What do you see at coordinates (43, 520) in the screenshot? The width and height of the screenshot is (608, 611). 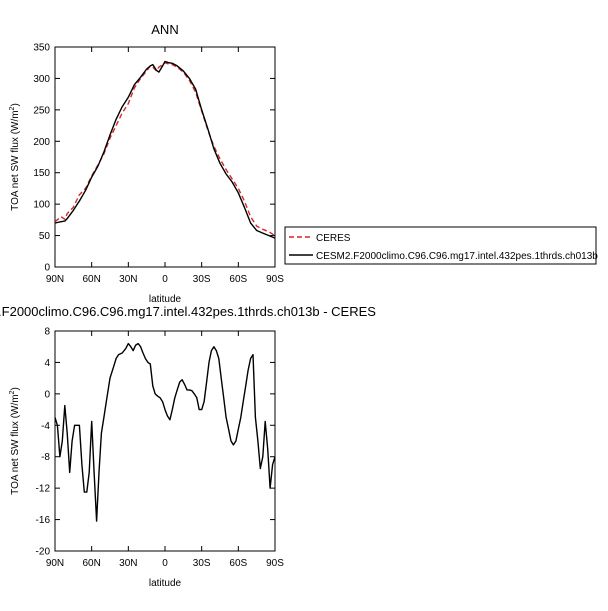 I see `bottom-y-tick-label-1: -16` at bounding box center [43, 520].